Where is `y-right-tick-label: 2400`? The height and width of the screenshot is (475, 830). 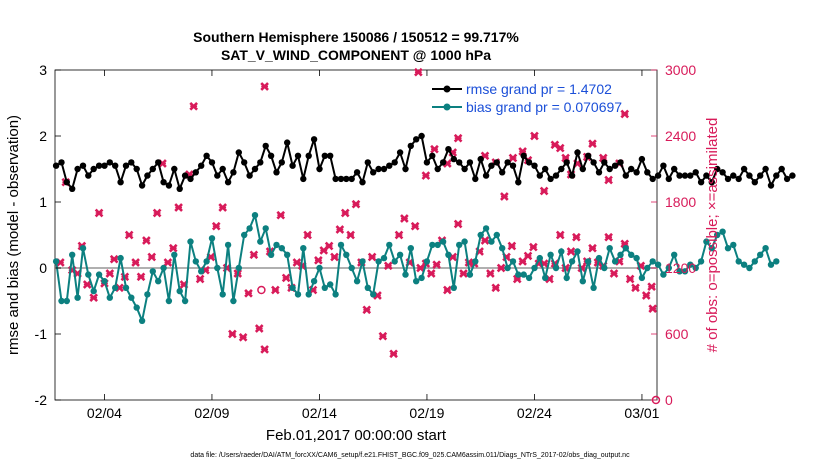 y-right-tick-label: 2400 is located at coordinates (680, 136).